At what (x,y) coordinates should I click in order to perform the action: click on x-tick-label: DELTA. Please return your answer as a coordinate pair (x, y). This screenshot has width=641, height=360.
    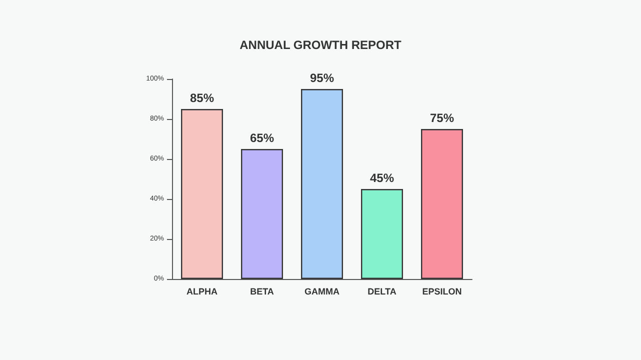
    Looking at the image, I should click on (382, 291).